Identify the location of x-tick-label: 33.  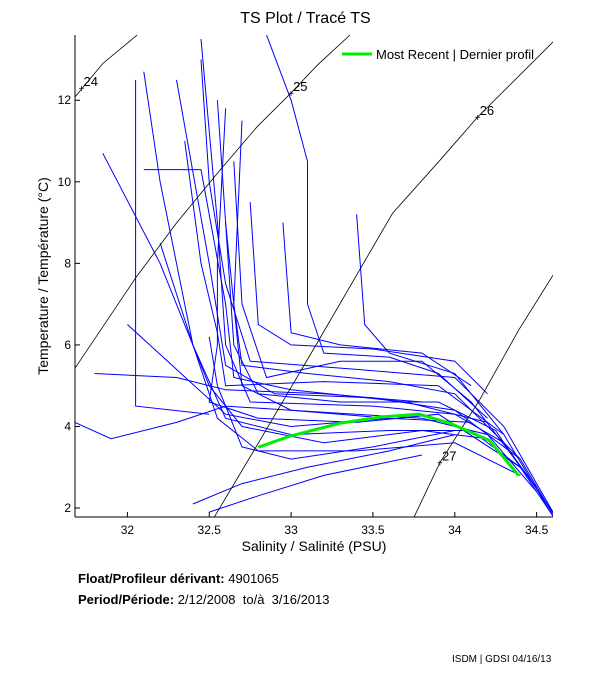
(291, 530).